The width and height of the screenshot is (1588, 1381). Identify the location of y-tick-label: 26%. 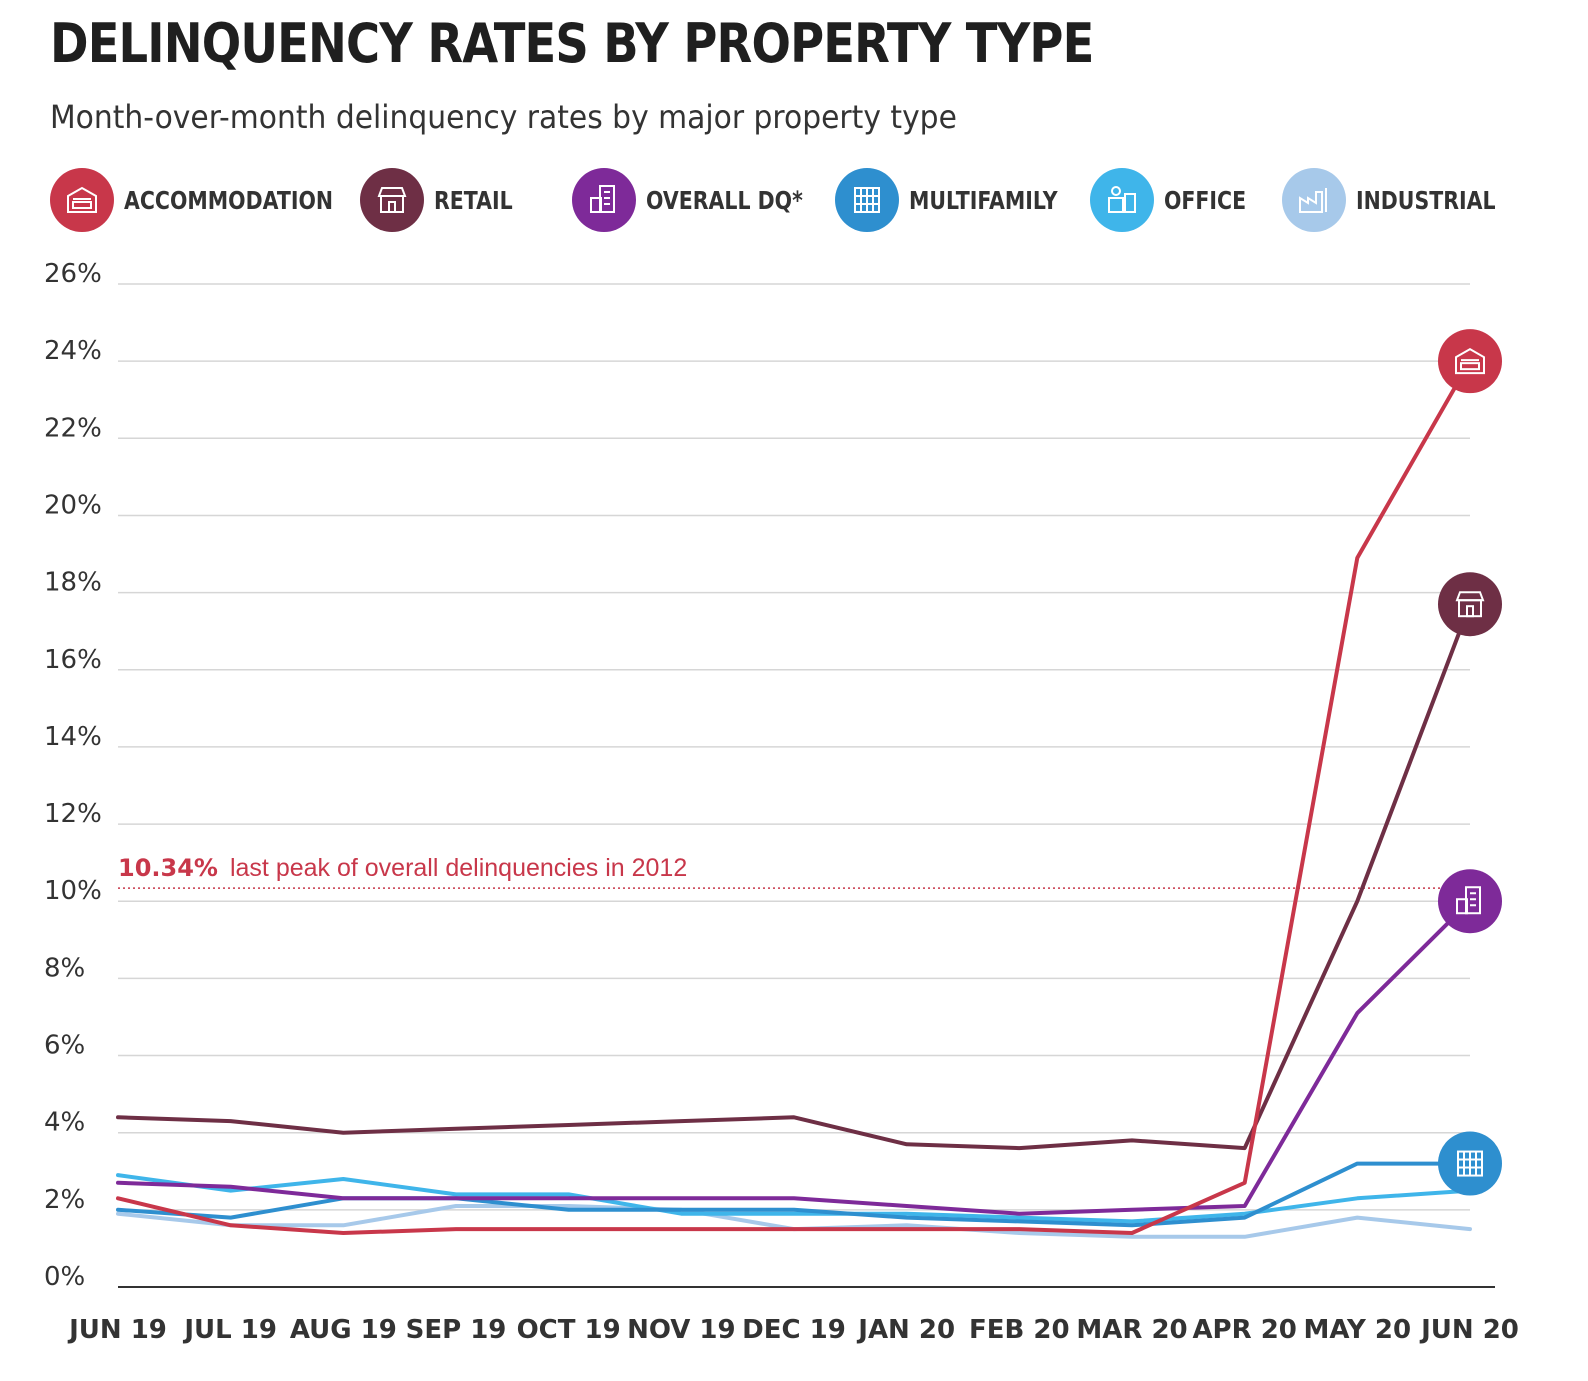
(73, 274).